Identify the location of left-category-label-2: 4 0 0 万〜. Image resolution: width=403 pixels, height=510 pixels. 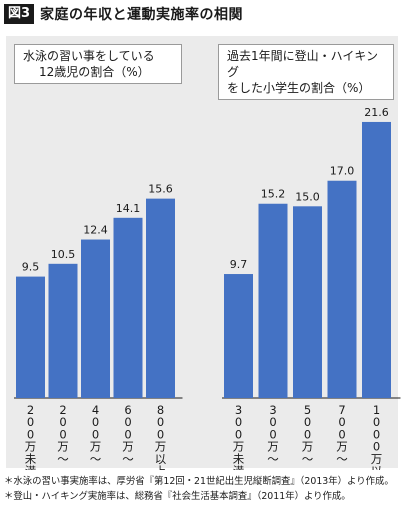
(96, 434).